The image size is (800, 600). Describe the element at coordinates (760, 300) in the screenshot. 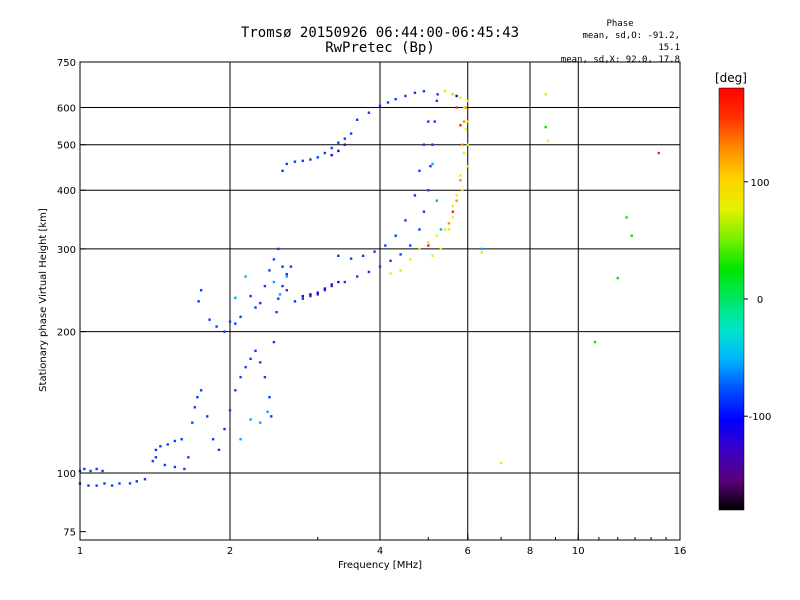

I see `colorbar-tick-label: 0` at that location.